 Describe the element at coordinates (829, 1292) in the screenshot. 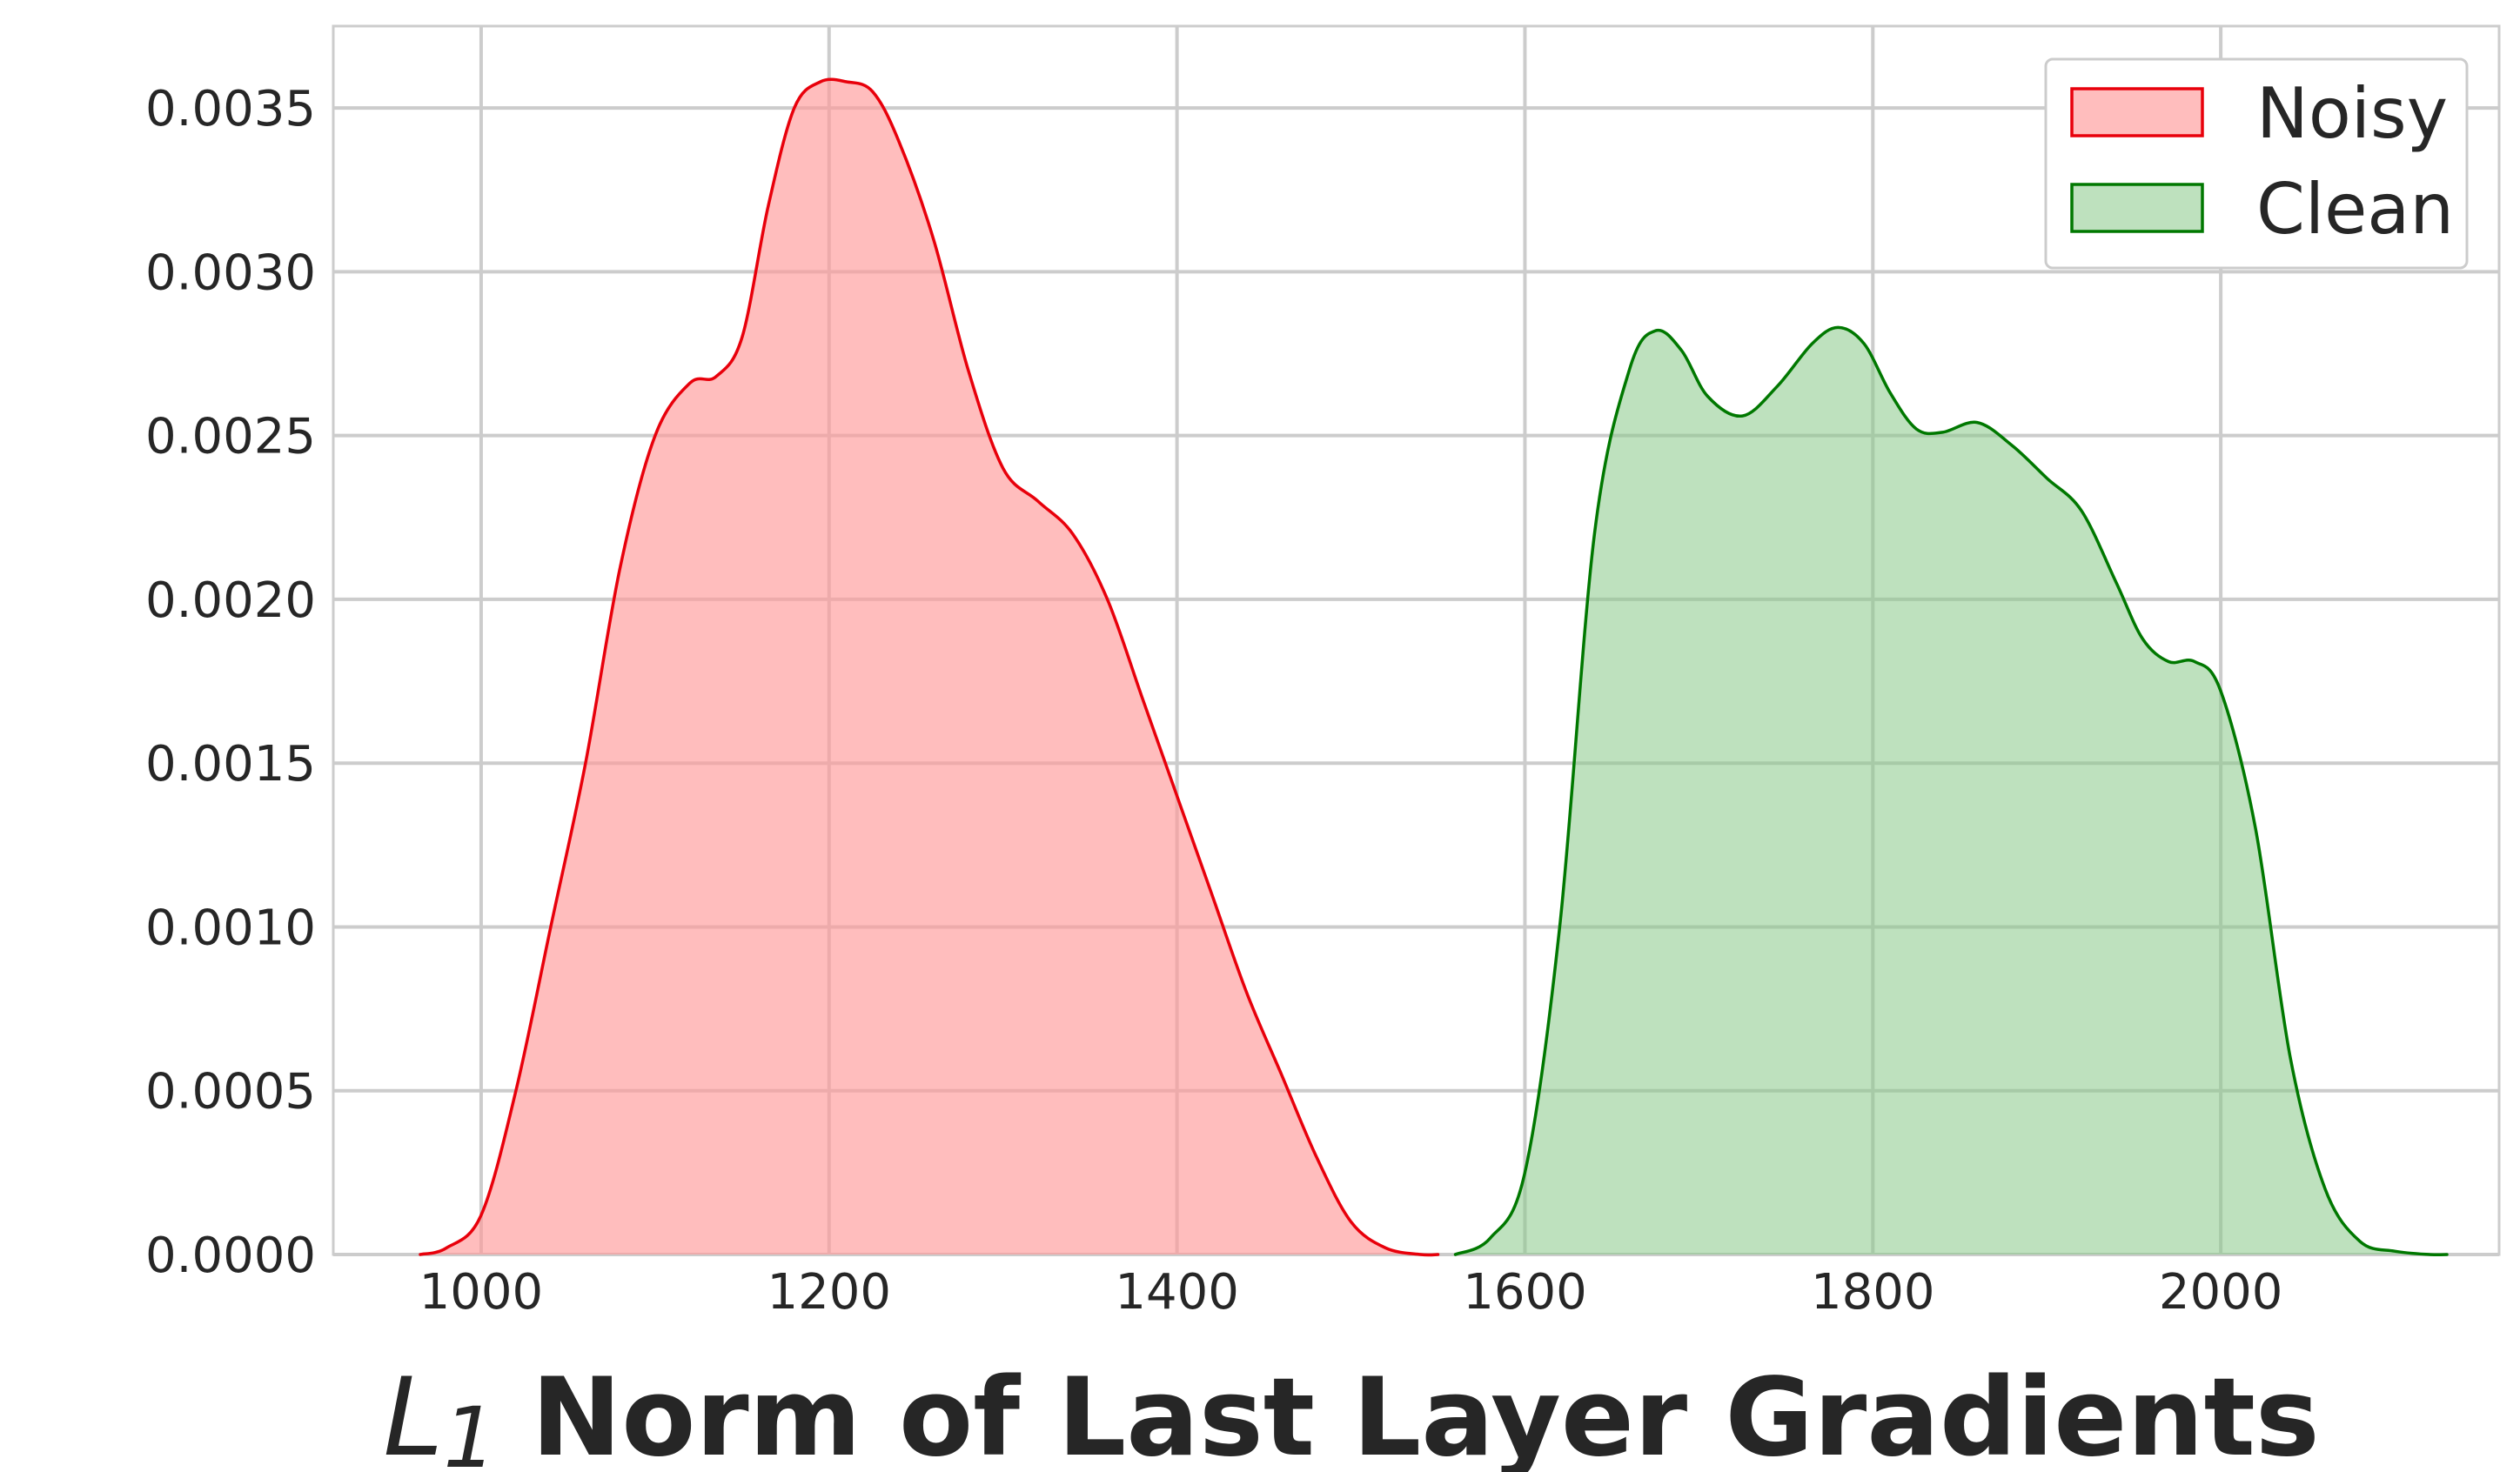

I see `x-tick-label: 1200` at that location.